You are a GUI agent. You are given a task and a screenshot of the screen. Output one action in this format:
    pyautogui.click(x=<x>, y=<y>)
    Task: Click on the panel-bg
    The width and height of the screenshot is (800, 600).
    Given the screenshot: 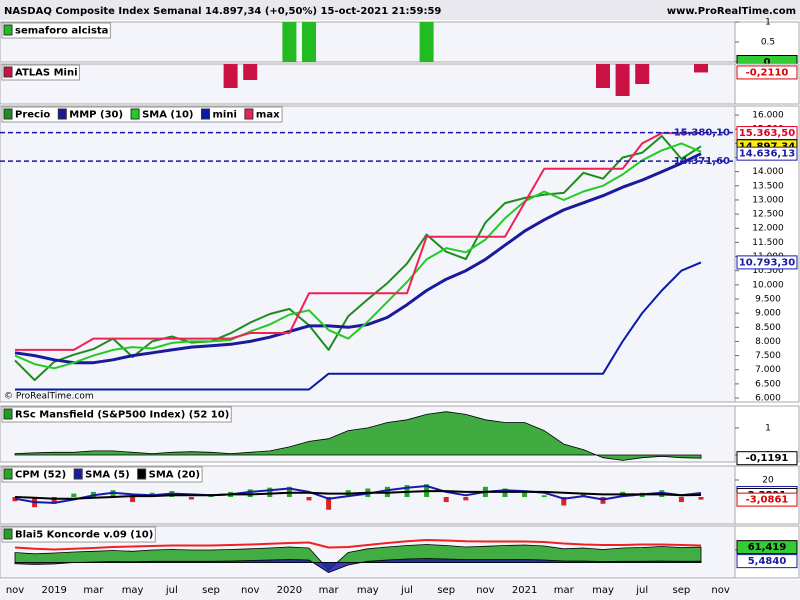 What is the action you would take?
    pyautogui.click(x=368, y=84)
    